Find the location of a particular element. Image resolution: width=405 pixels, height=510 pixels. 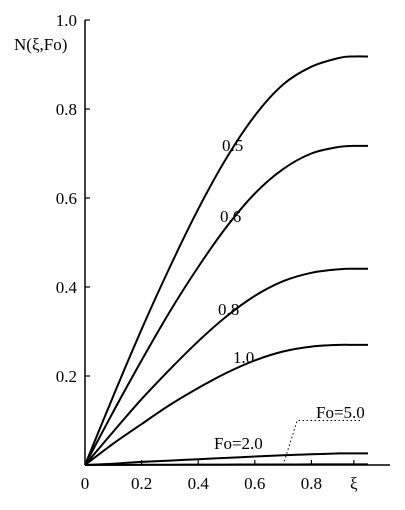

curve-label-fo-0-6: 0.6 is located at coordinates (230, 216).